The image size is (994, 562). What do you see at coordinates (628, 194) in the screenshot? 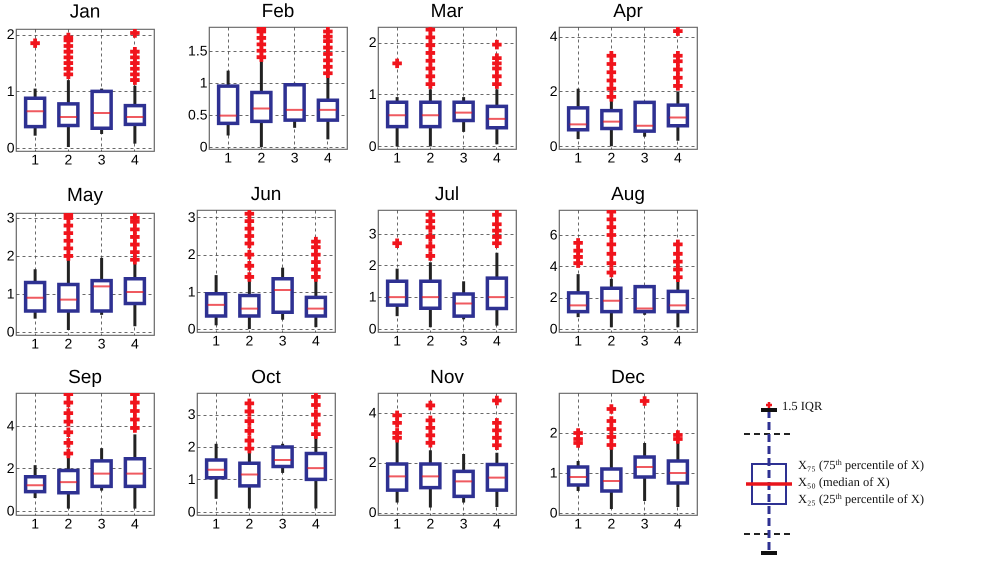
I see `chart-title: Aug` at bounding box center [628, 194].